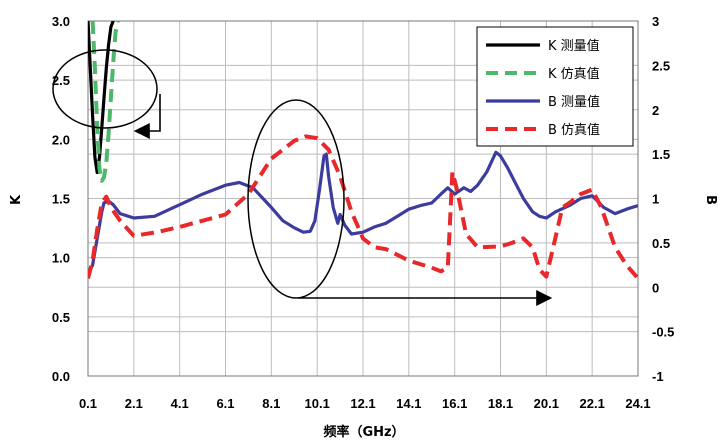  What do you see at coordinates (592, 403) in the screenshot?
I see `x-tick-label: 22.1` at bounding box center [592, 403].